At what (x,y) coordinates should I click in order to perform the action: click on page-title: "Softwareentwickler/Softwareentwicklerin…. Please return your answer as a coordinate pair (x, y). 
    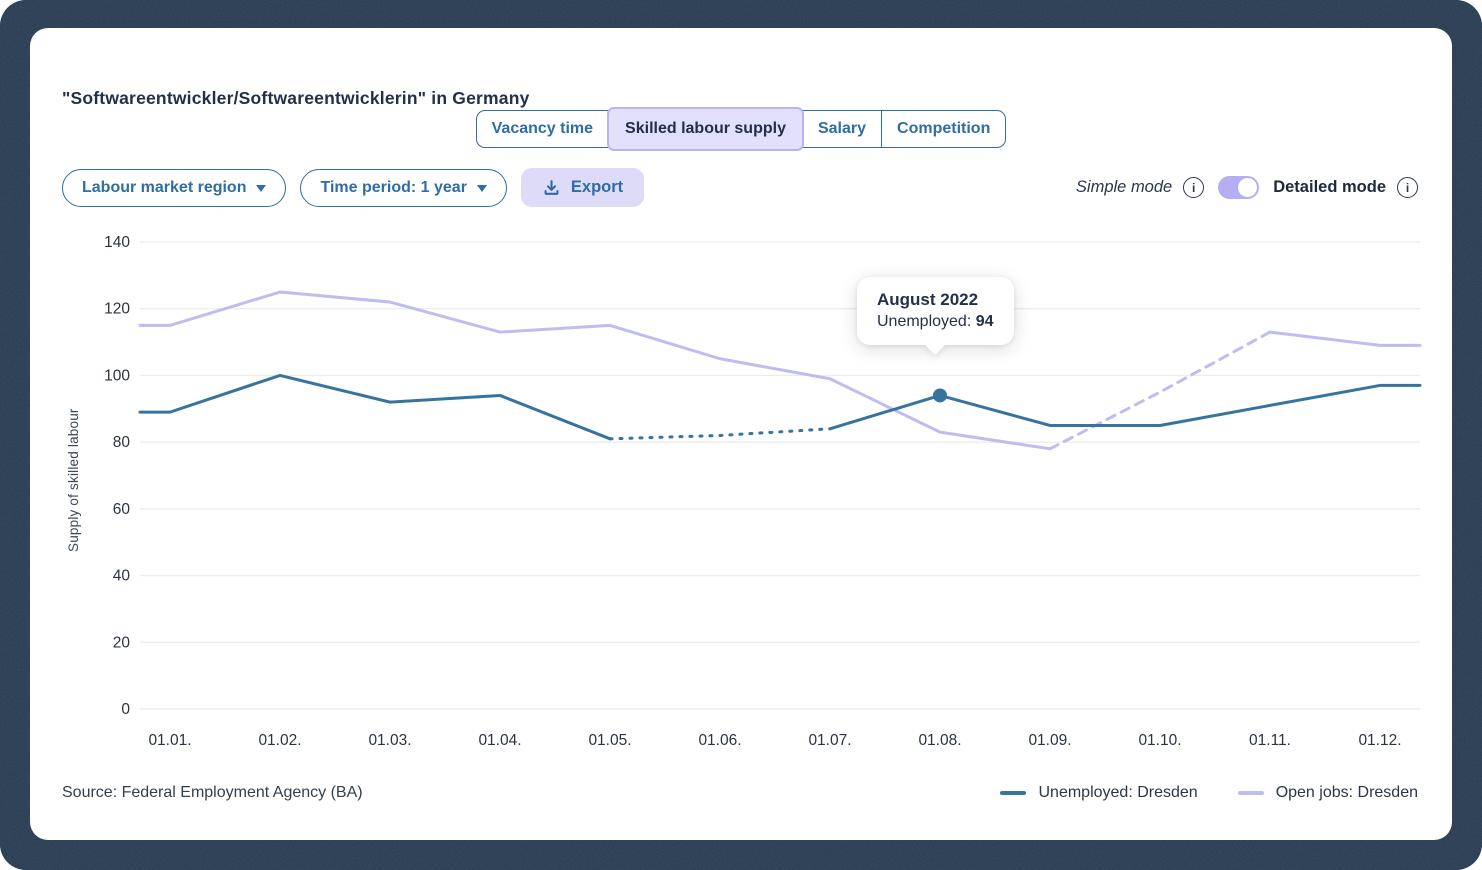
    Looking at the image, I should click on (296, 98).